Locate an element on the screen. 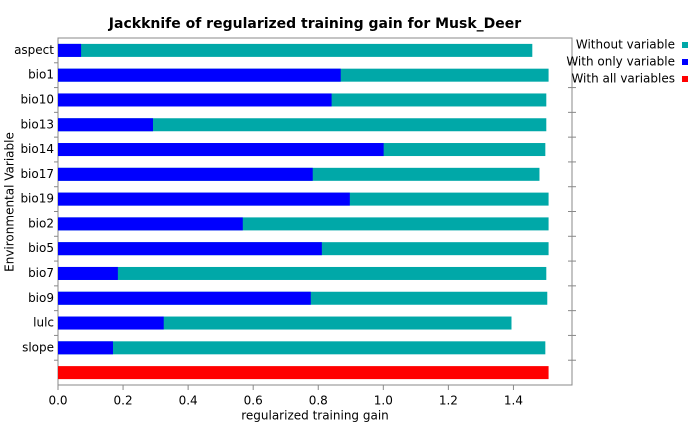  x-tick-label: 0.4 is located at coordinates (188, 401).